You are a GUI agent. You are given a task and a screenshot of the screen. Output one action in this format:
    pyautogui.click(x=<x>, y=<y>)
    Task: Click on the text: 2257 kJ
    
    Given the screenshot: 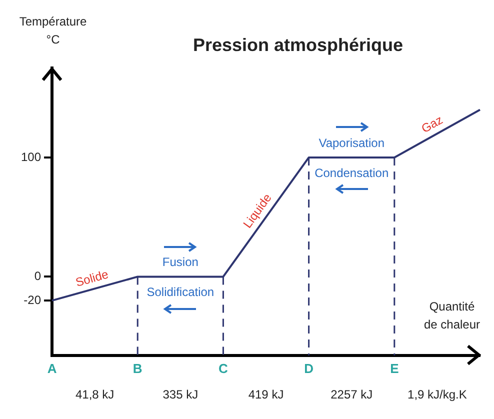 What is the action you would take?
    pyautogui.click(x=351, y=395)
    